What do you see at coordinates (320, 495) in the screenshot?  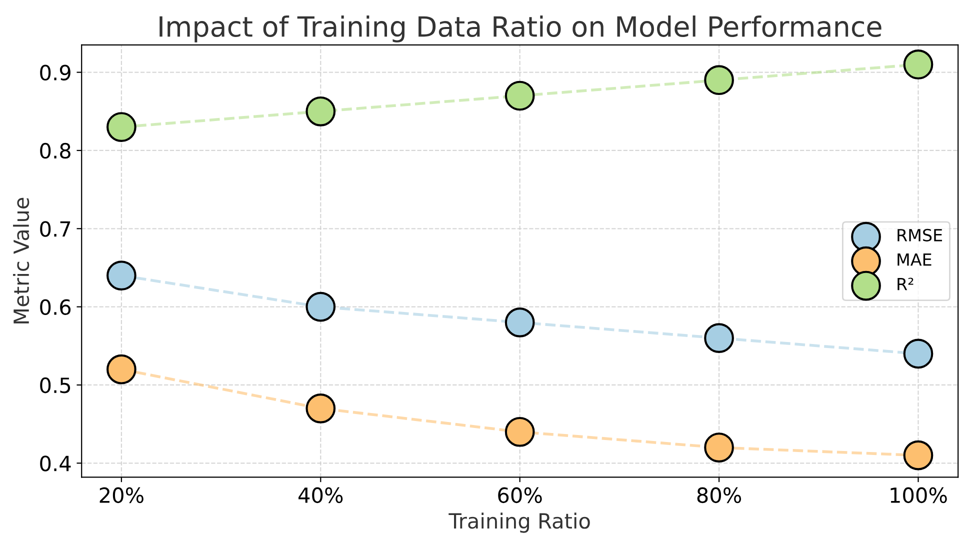 I see `x-tick-label: 40%` at bounding box center [320, 495].